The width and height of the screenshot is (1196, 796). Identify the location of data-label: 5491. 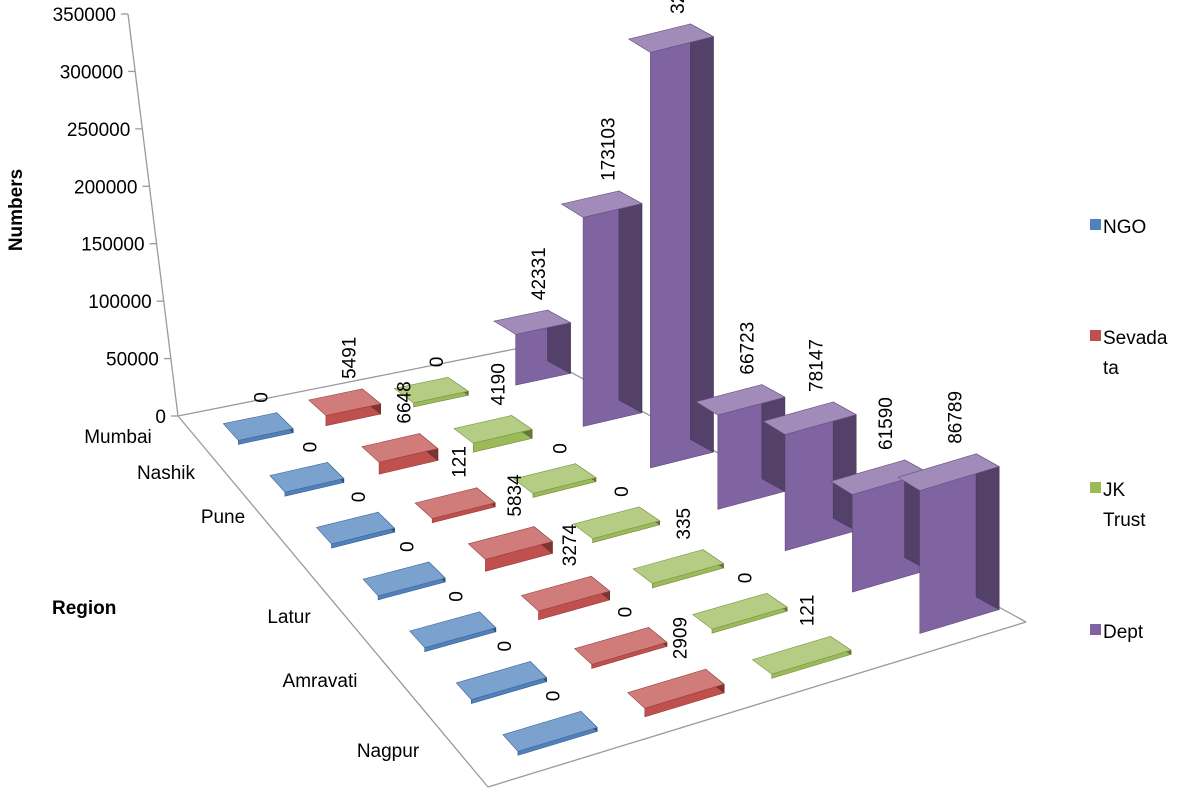
(349, 358).